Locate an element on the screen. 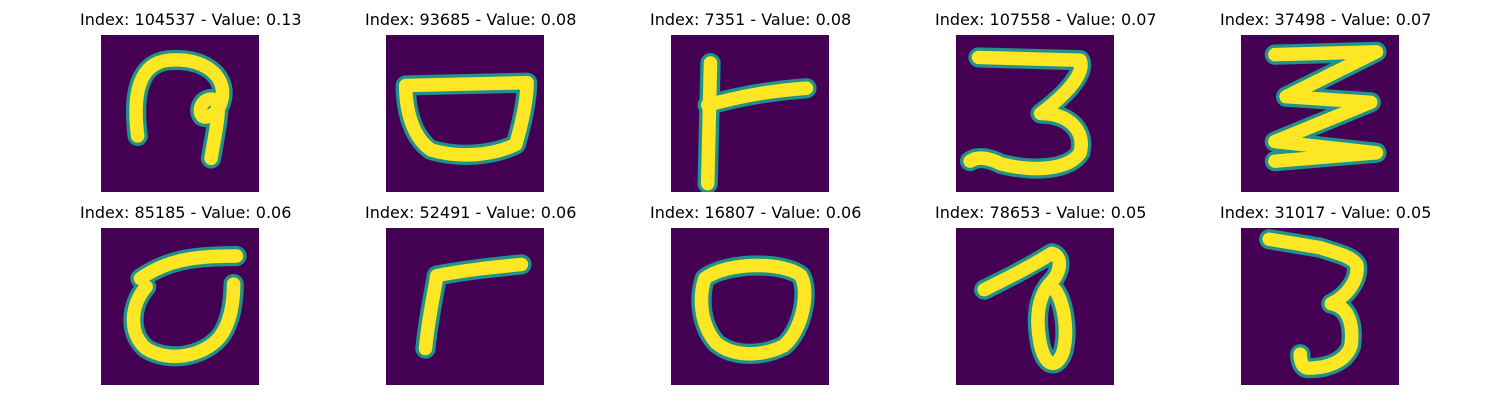  tile-9: Index: 78653 - Value: 0.05 is located at coordinates (1041, 294).